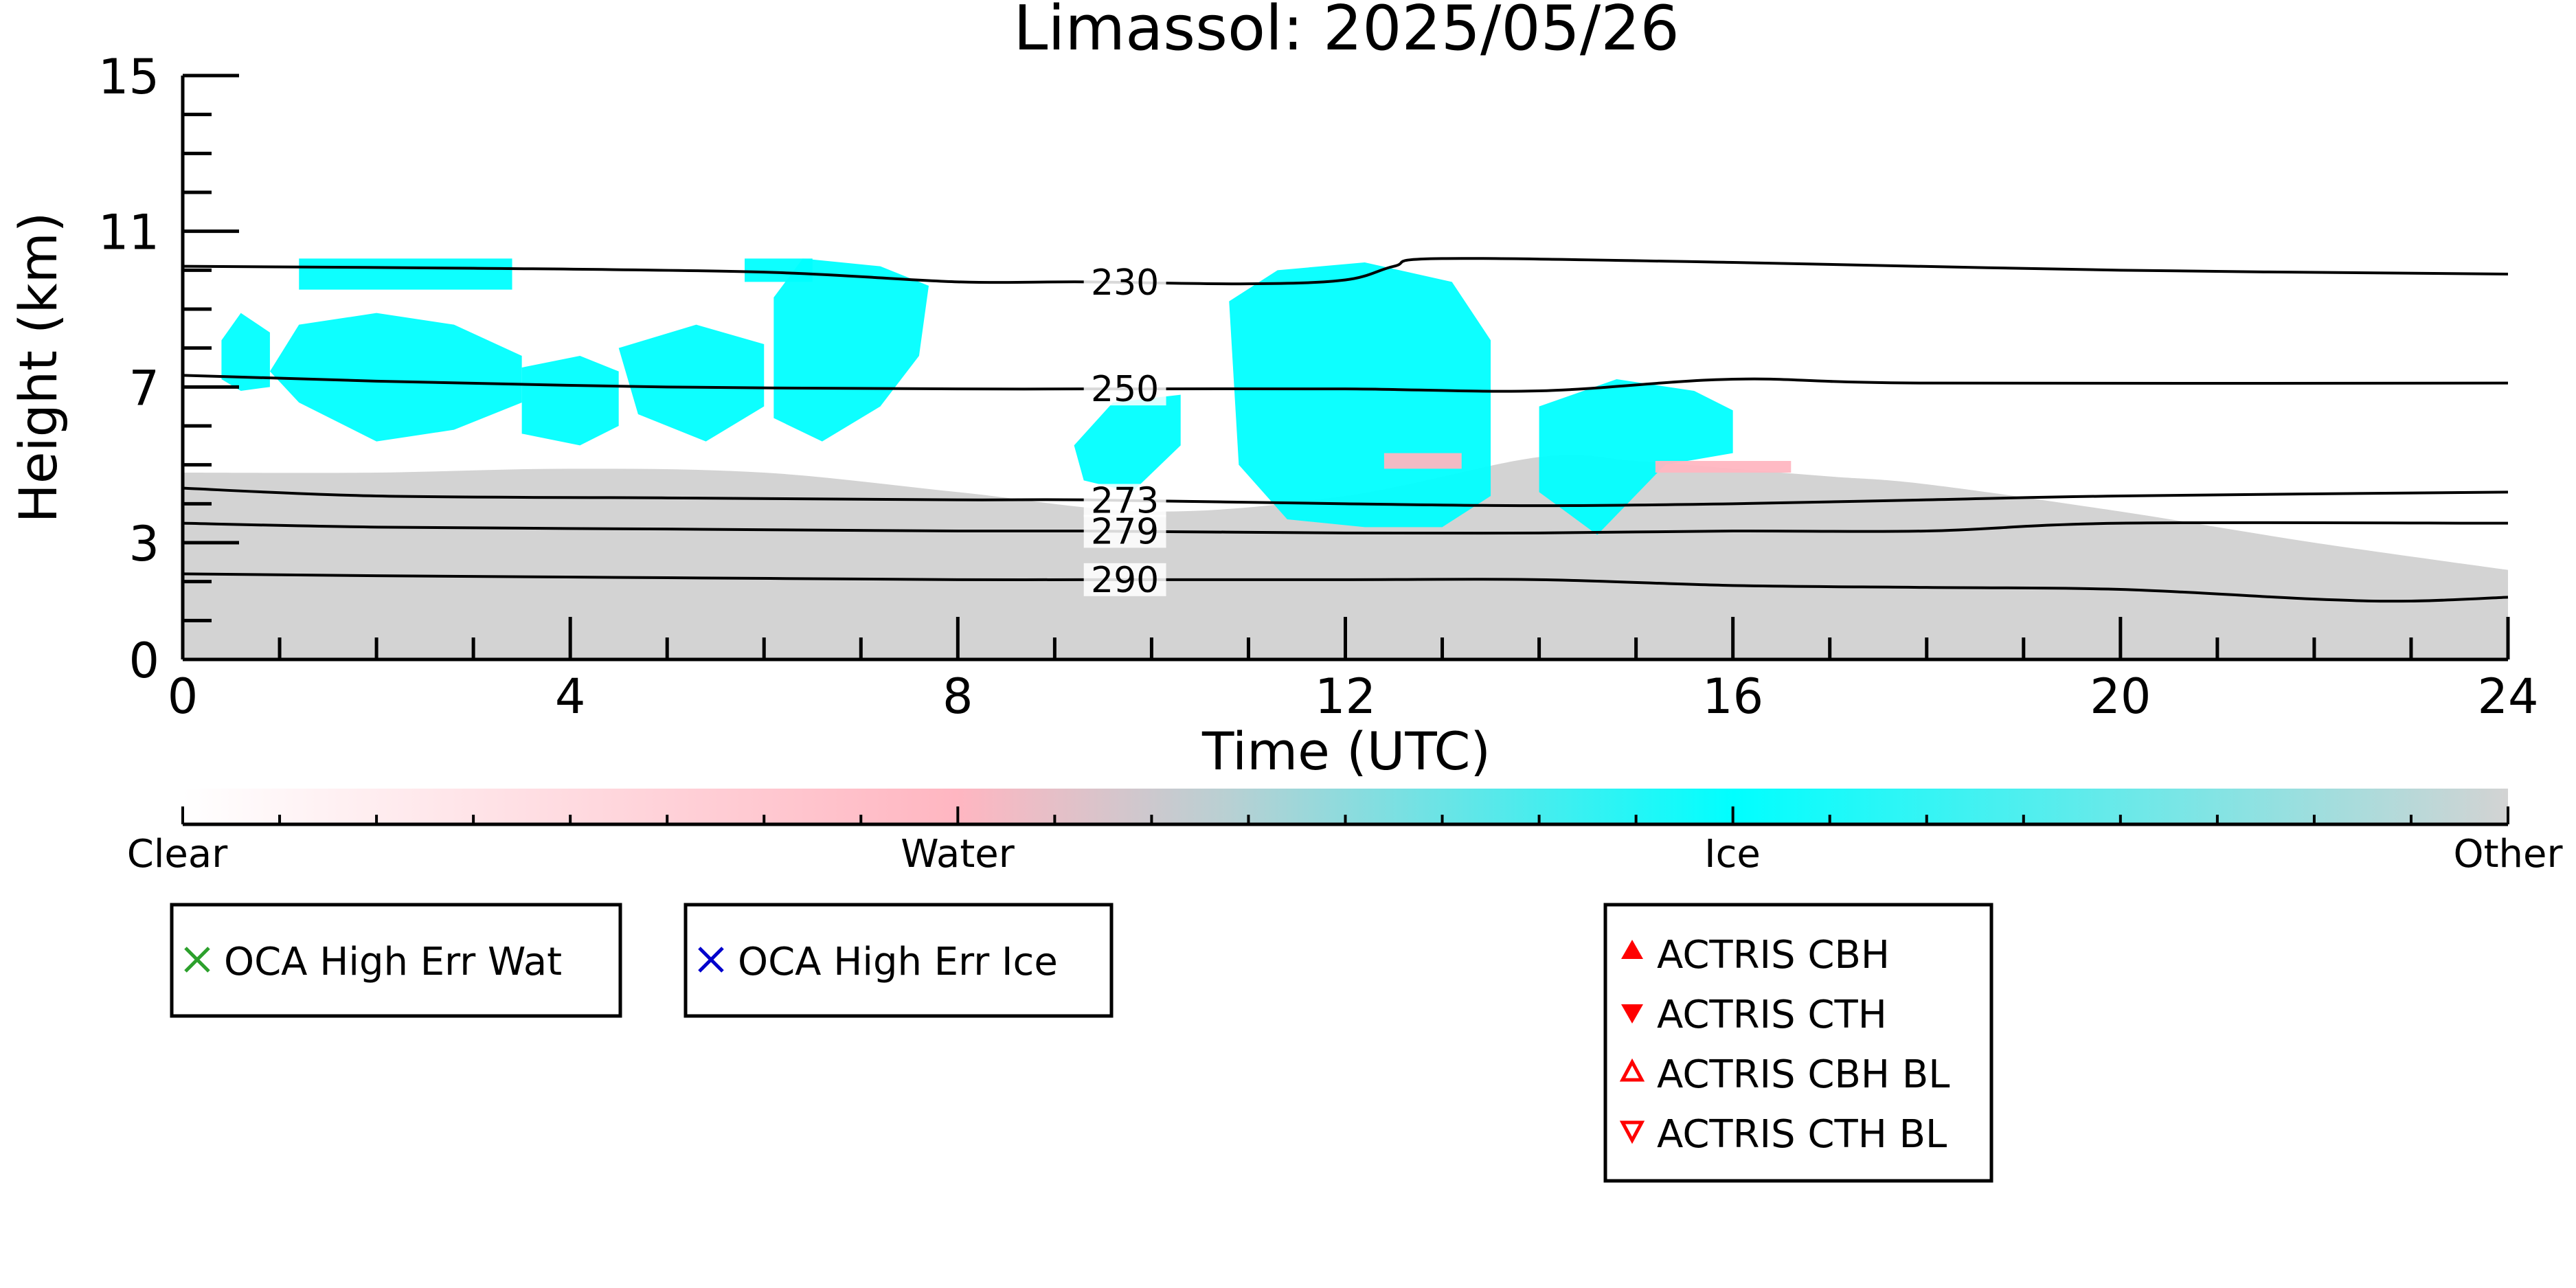 This screenshot has width=2576, height=1288. Describe the element at coordinates (1345, 696) in the screenshot. I see `x-tick-label: 12` at that location.